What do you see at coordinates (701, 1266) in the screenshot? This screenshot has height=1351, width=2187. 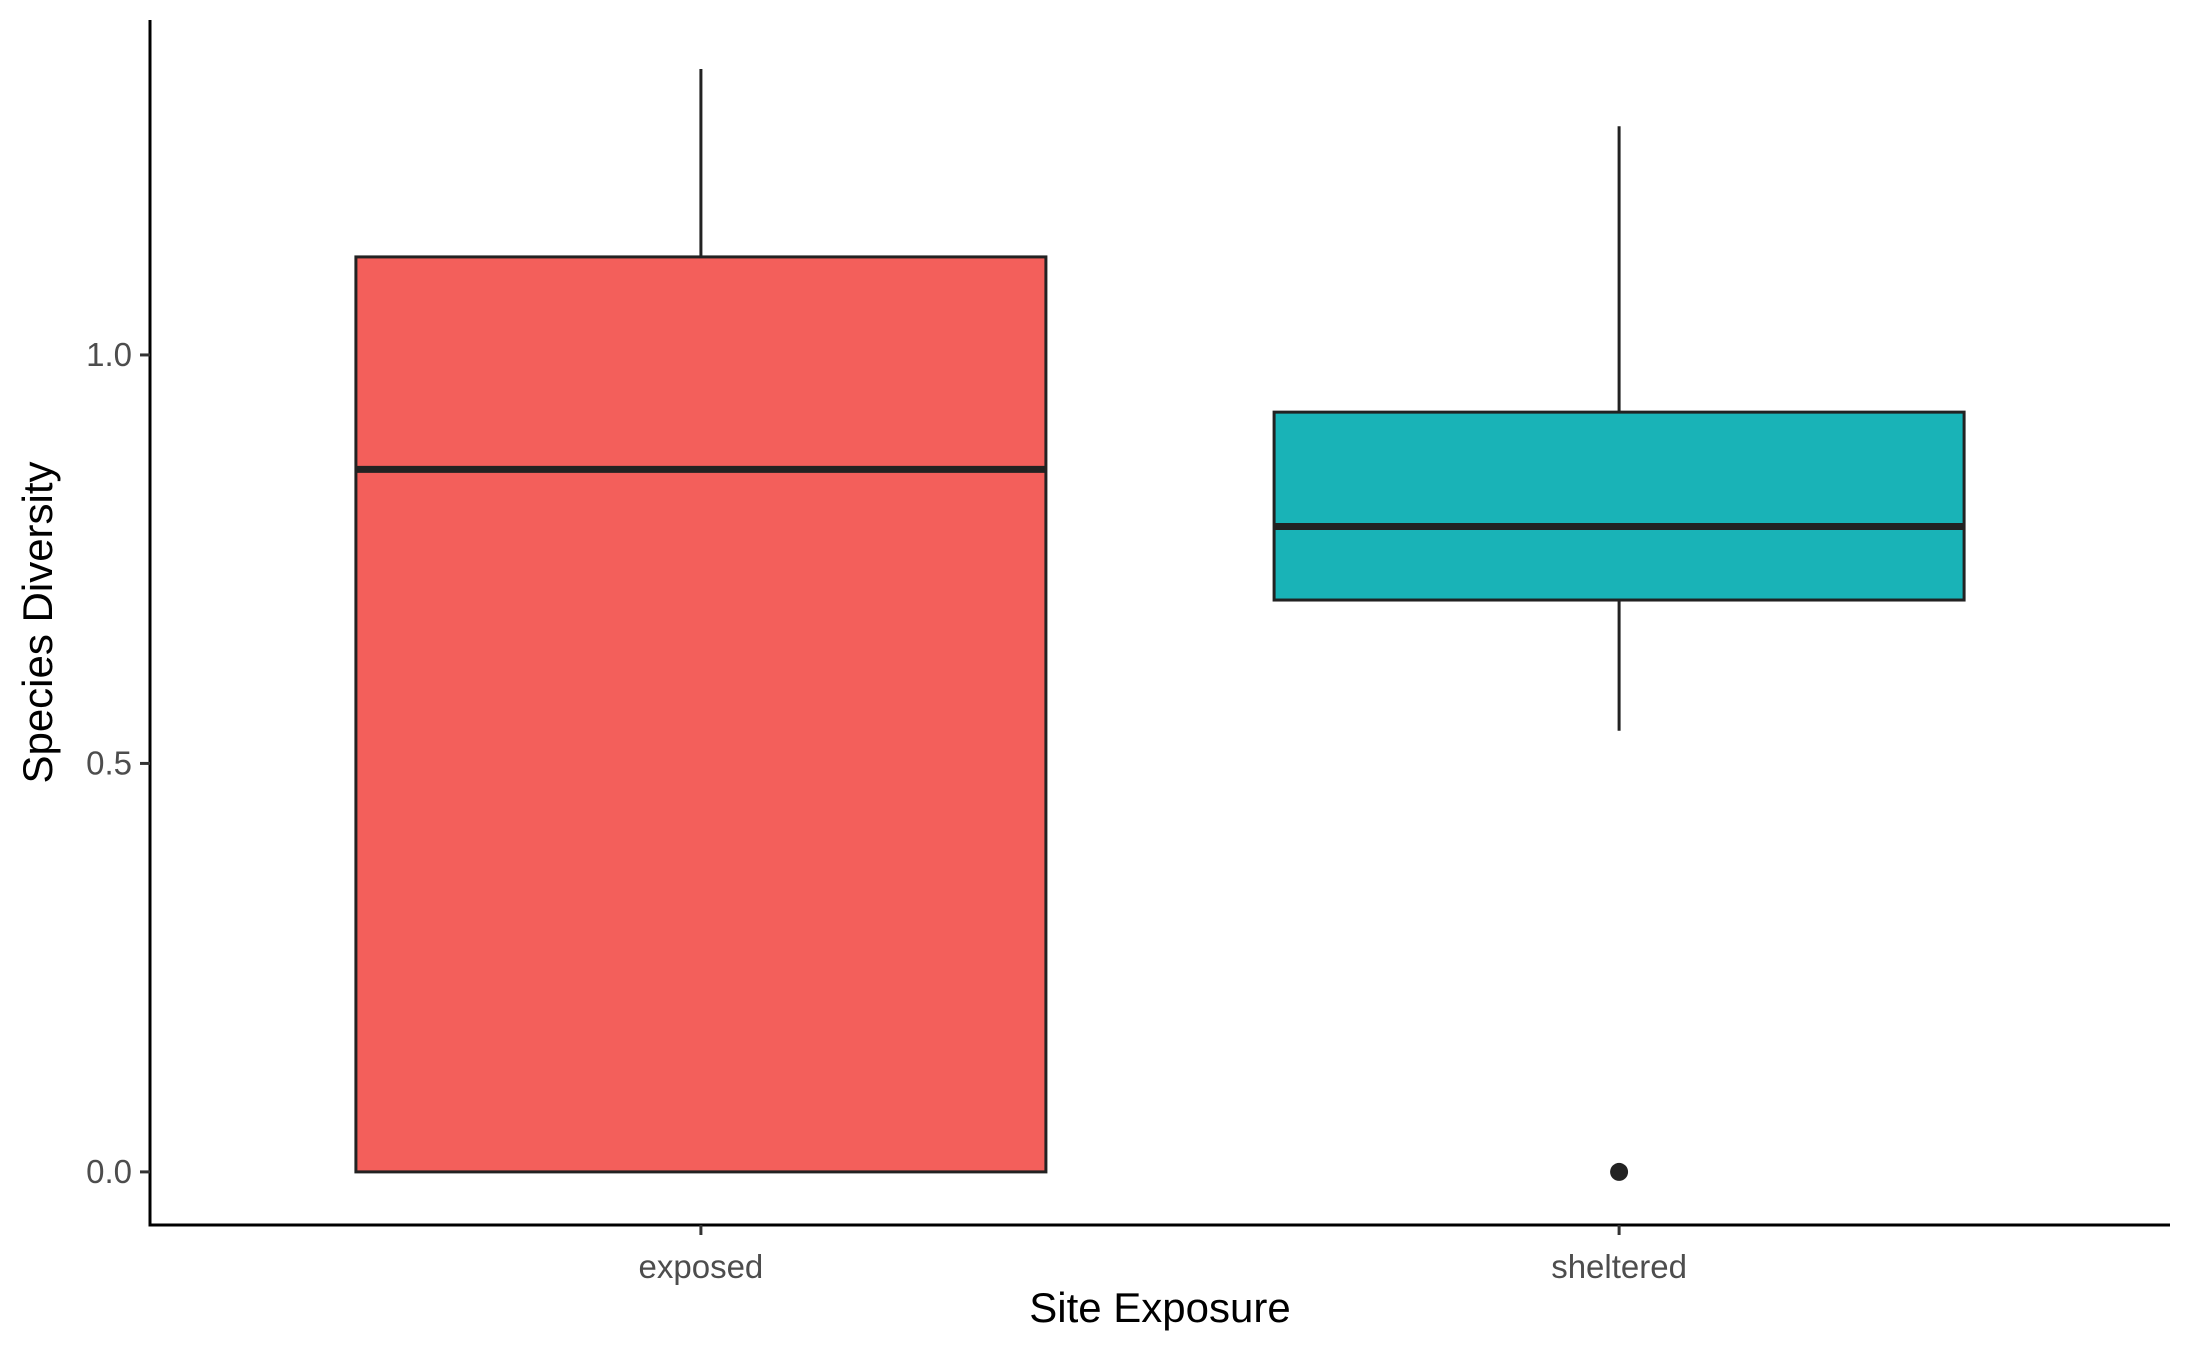 I see `x-tick-label: exposed` at bounding box center [701, 1266].